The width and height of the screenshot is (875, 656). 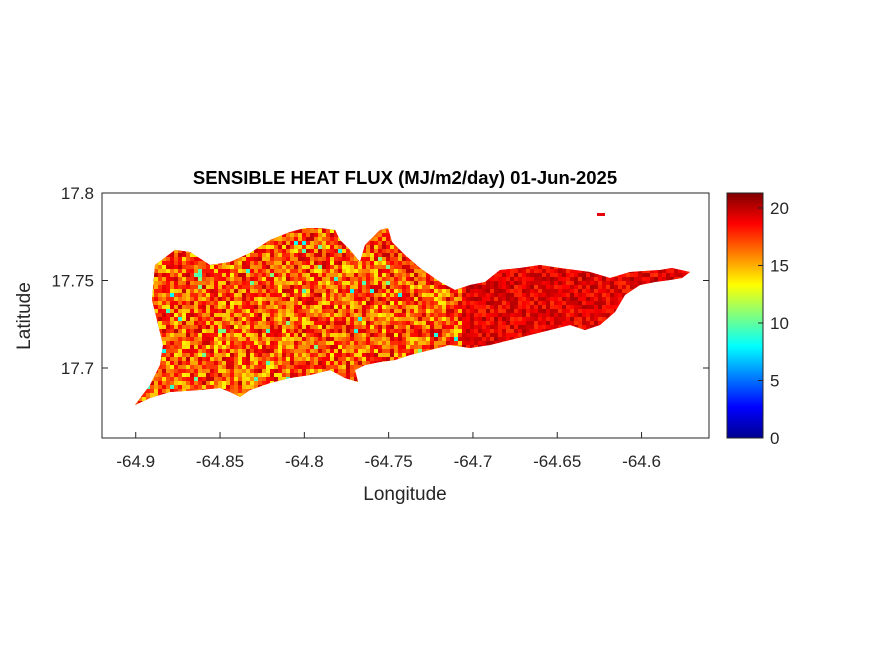 I want to click on colorbar, so click(x=745, y=315).